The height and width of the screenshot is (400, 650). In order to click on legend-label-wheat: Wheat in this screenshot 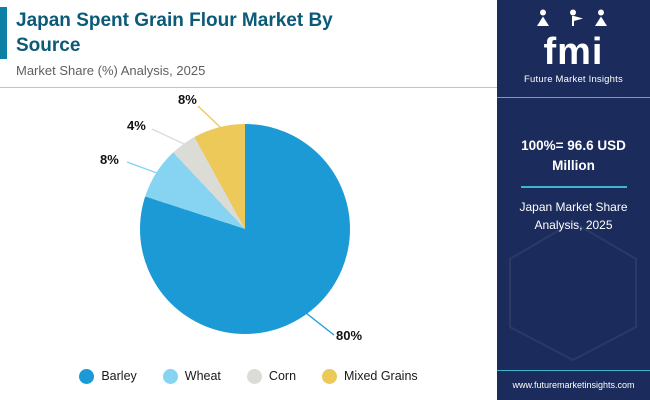, I will do `click(202, 376)`.